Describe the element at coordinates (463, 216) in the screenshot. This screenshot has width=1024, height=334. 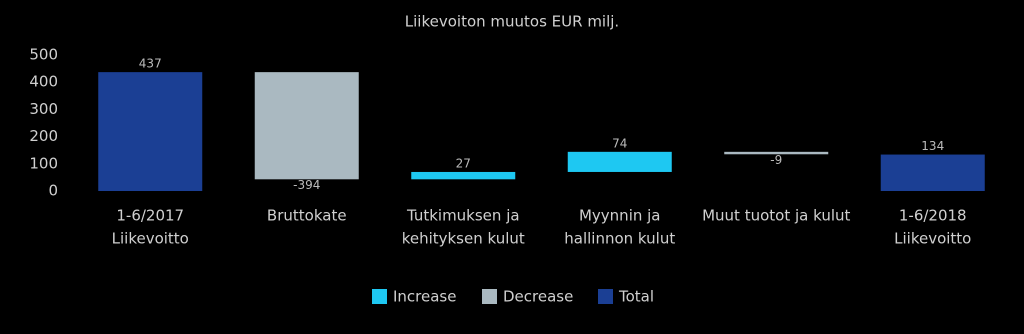
I see `x-tick-label: Tutkimuksen ja` at that location.